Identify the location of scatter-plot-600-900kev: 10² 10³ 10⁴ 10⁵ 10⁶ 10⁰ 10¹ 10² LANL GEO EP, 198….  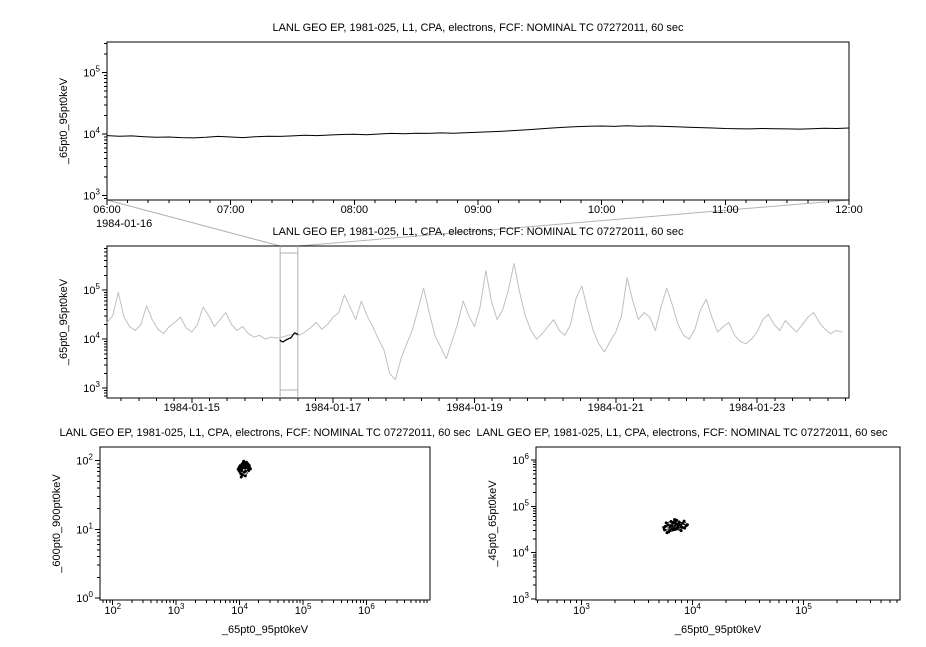
(261, 531).